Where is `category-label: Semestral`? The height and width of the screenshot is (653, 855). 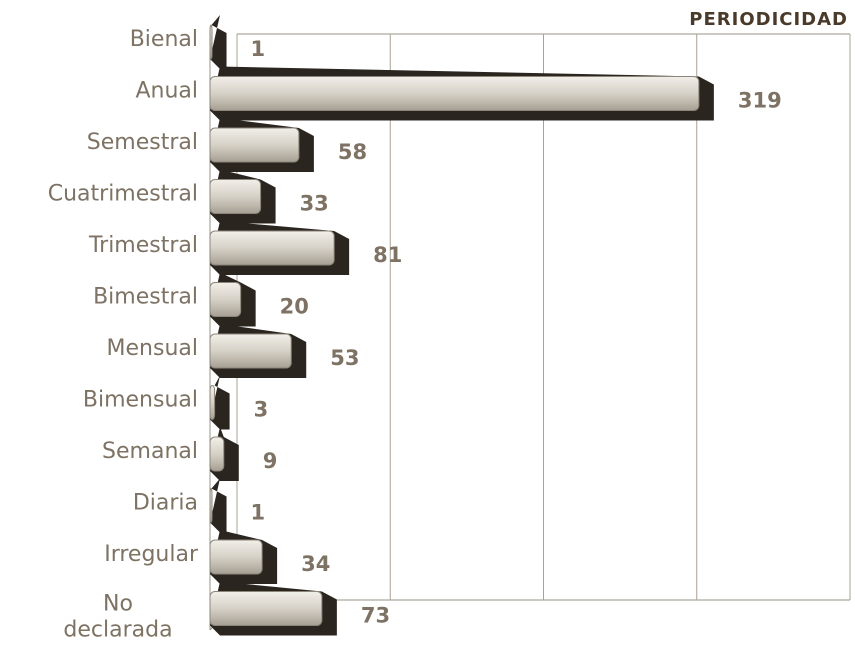 category-label: Semestral is located at coordinates (142, 142).